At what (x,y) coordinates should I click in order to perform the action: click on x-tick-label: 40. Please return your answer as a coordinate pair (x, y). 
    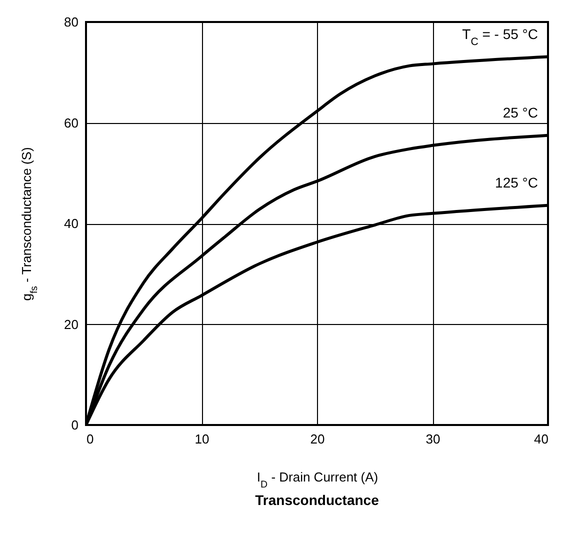
    Looking at the image, I should click on (541, 439).